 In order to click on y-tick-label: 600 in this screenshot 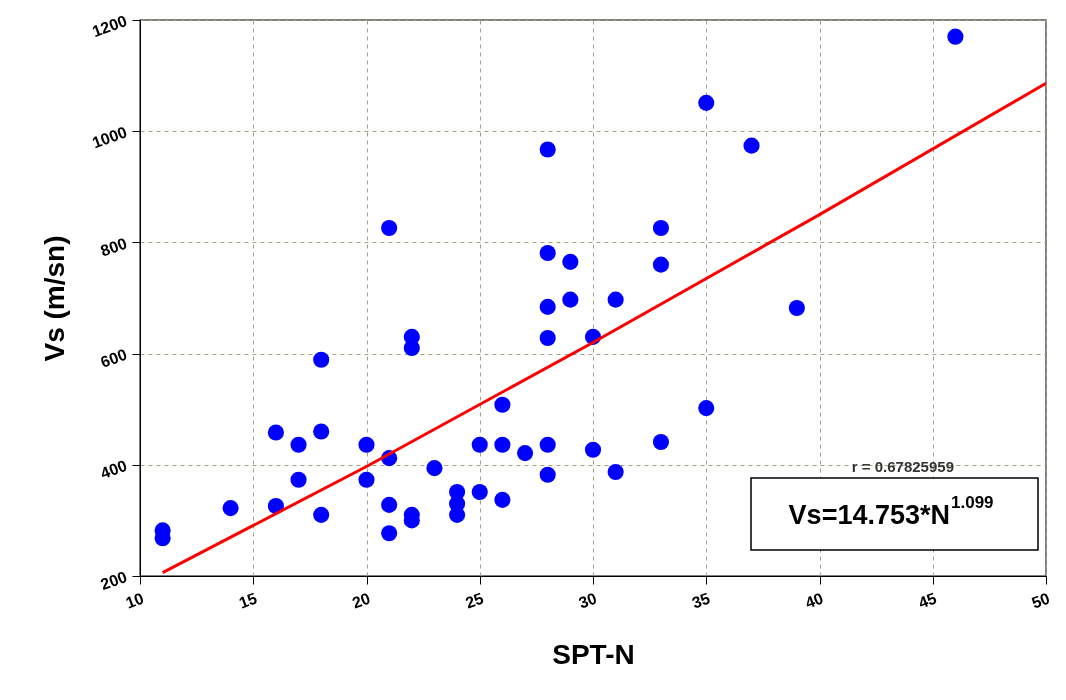, I will do `click(114, 358)`.